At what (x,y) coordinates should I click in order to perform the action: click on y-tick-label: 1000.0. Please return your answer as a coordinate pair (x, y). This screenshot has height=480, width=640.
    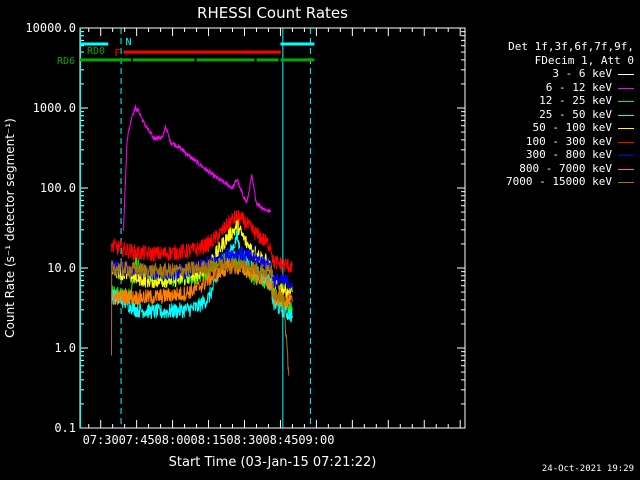
    Looking at the image, I should click on (54, 108).